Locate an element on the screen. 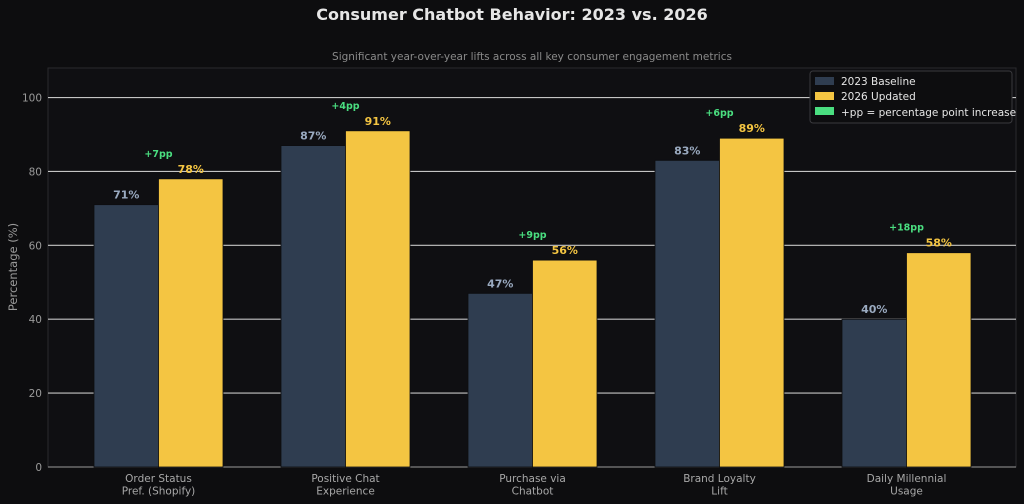 The width and height of the screenshot is (1024, 504). x-tick-label-1: Positive Chat Experience is located at coordinates (345, 485).